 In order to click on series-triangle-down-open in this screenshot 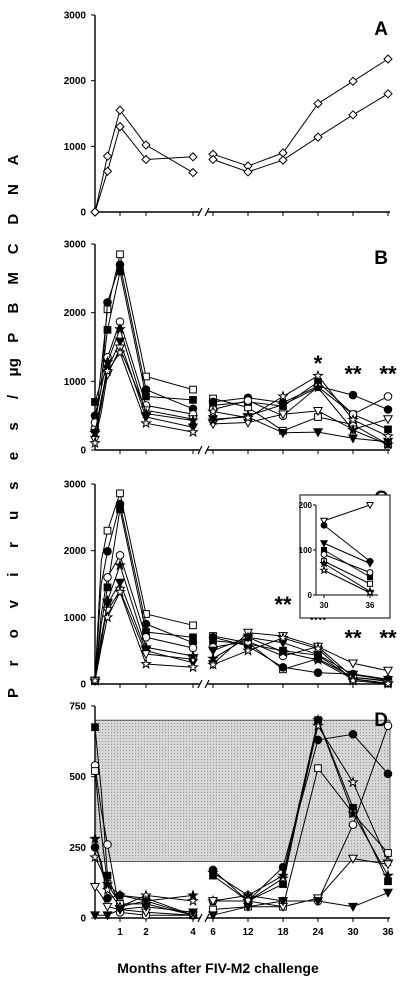, I will do `click(241, 394)`.